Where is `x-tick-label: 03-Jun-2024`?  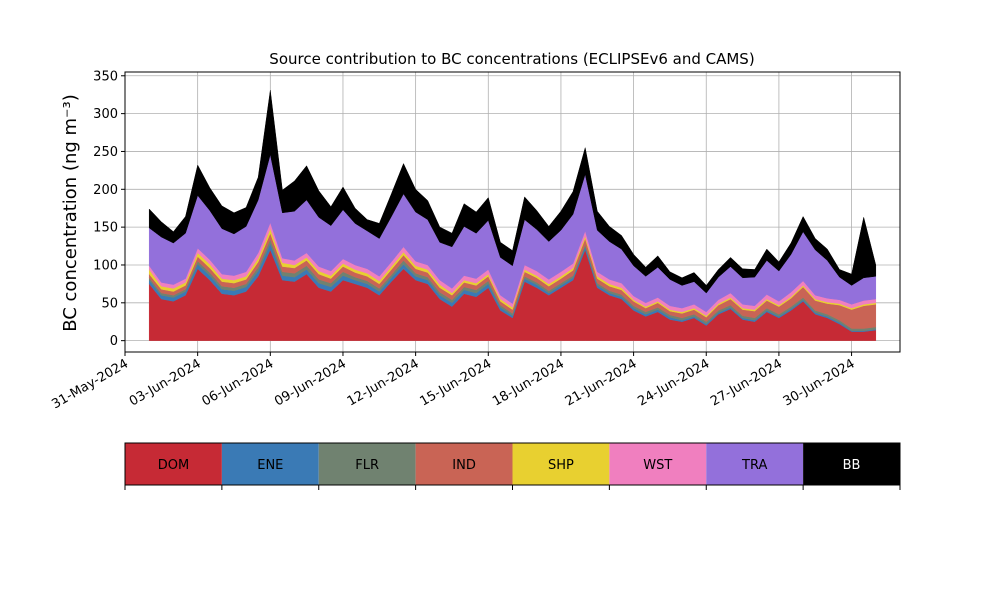
x-tick-label: 03-Jun-2024 is located at coordinates (165, 382).